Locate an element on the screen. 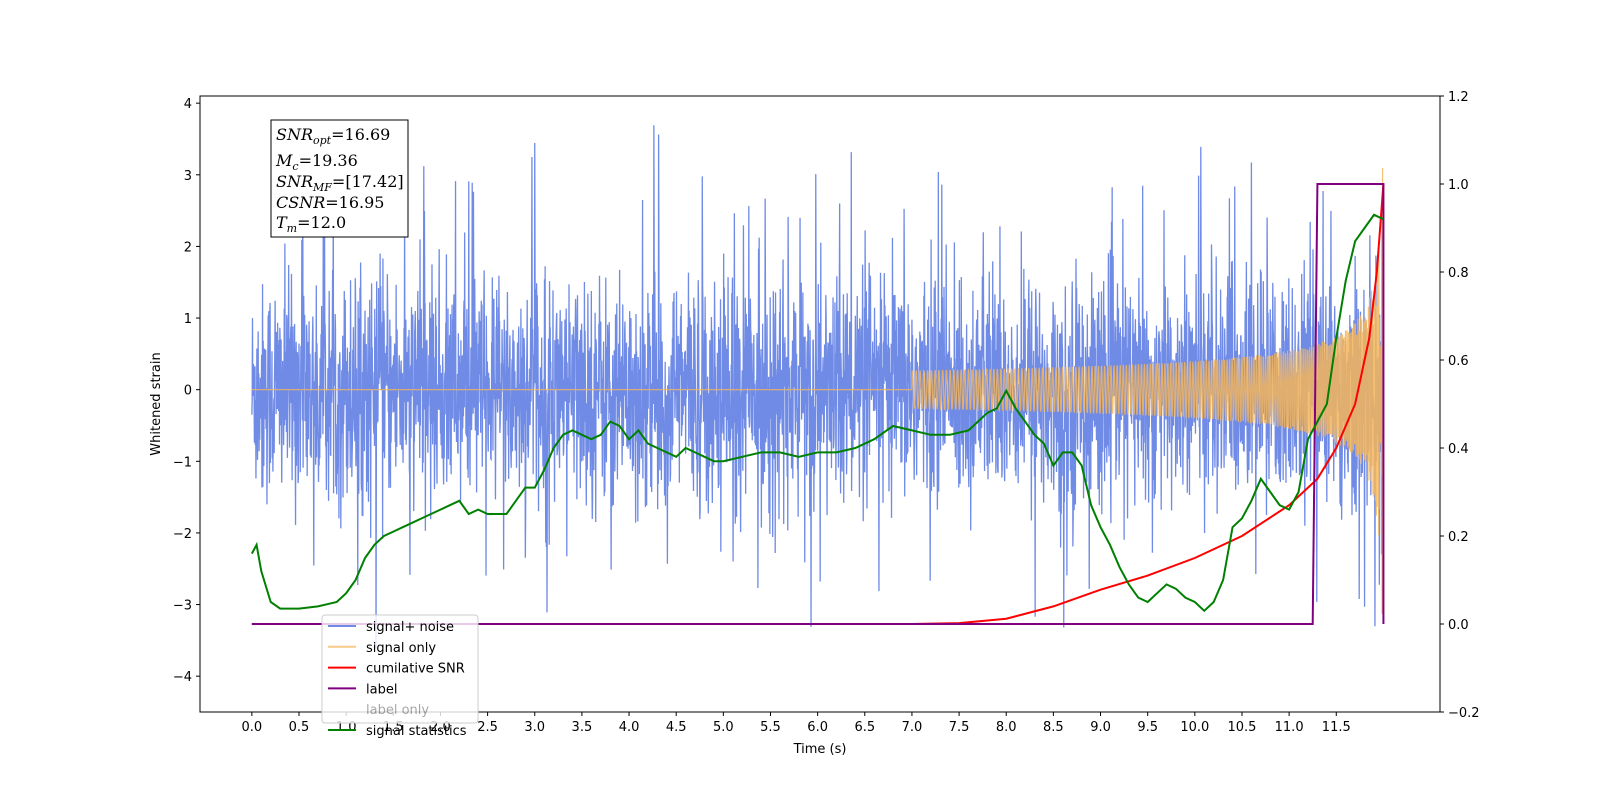 This screenshot has width=1600, height=800. legend-item-signal-noise: signal+ noise is located at coordinates (391, 627).